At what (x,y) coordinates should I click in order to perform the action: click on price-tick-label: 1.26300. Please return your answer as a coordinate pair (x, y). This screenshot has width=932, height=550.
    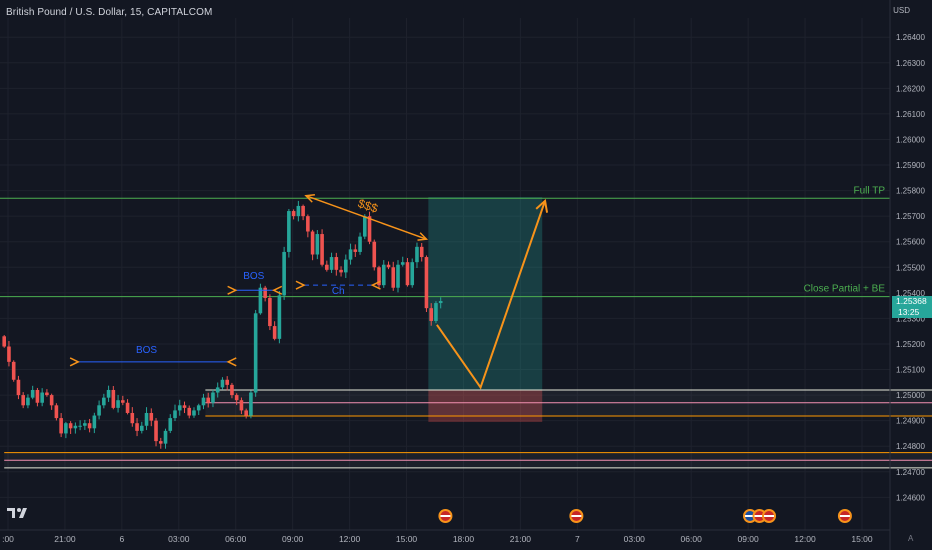
    Looking at the image, I should click on (910, 63).